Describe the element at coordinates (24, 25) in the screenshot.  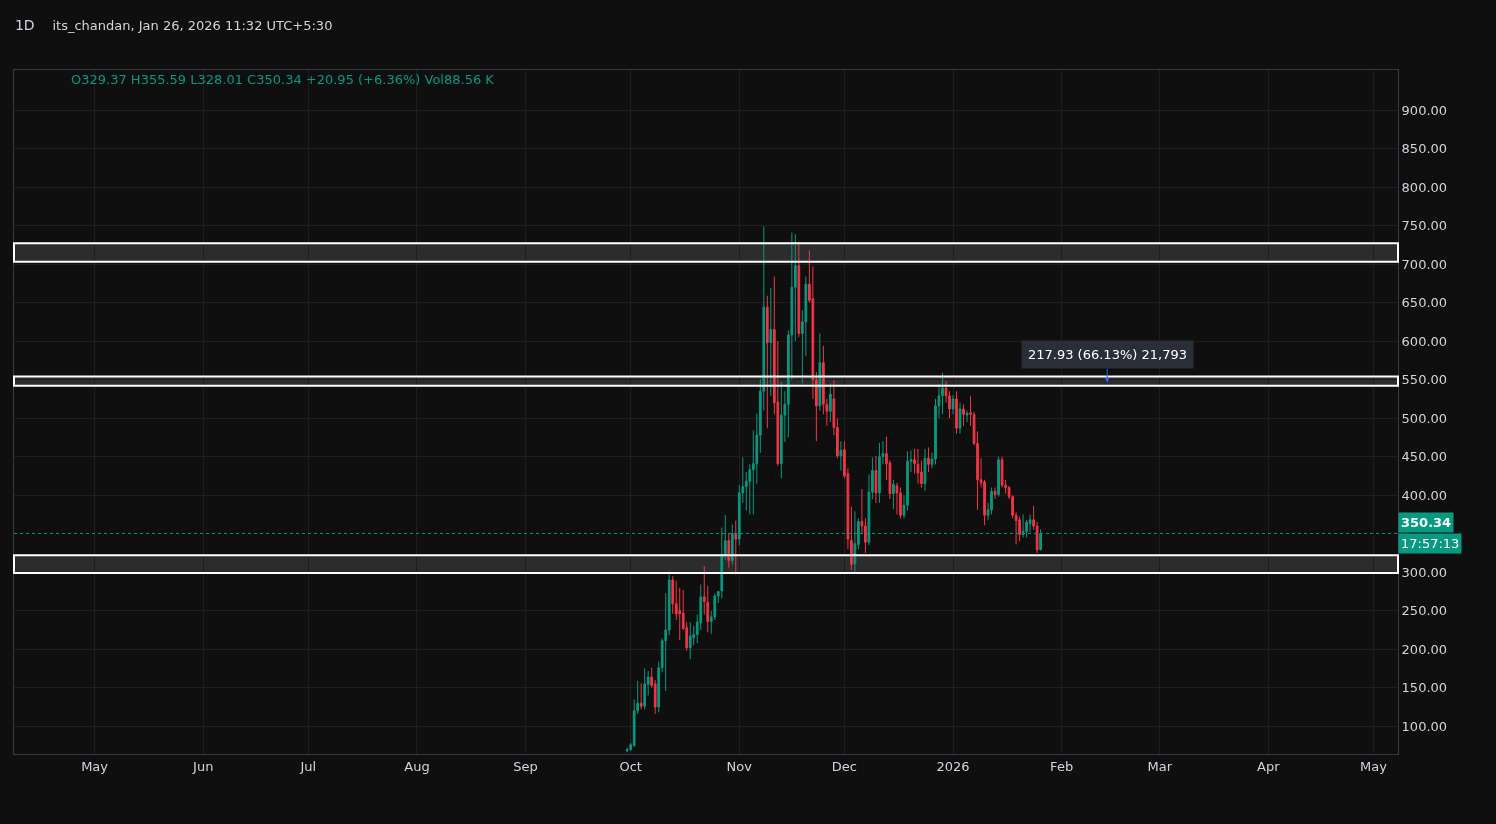
I see `chart-title: 1D` at that location.